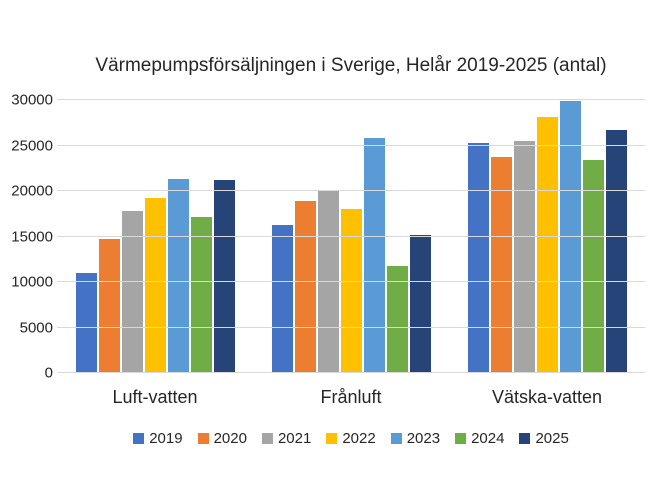 The image size is (650, 500). What do you see at coordinates (552, 438) in the screenshot?
I see `legend-label: 2025` at bounding box center [552, 438].